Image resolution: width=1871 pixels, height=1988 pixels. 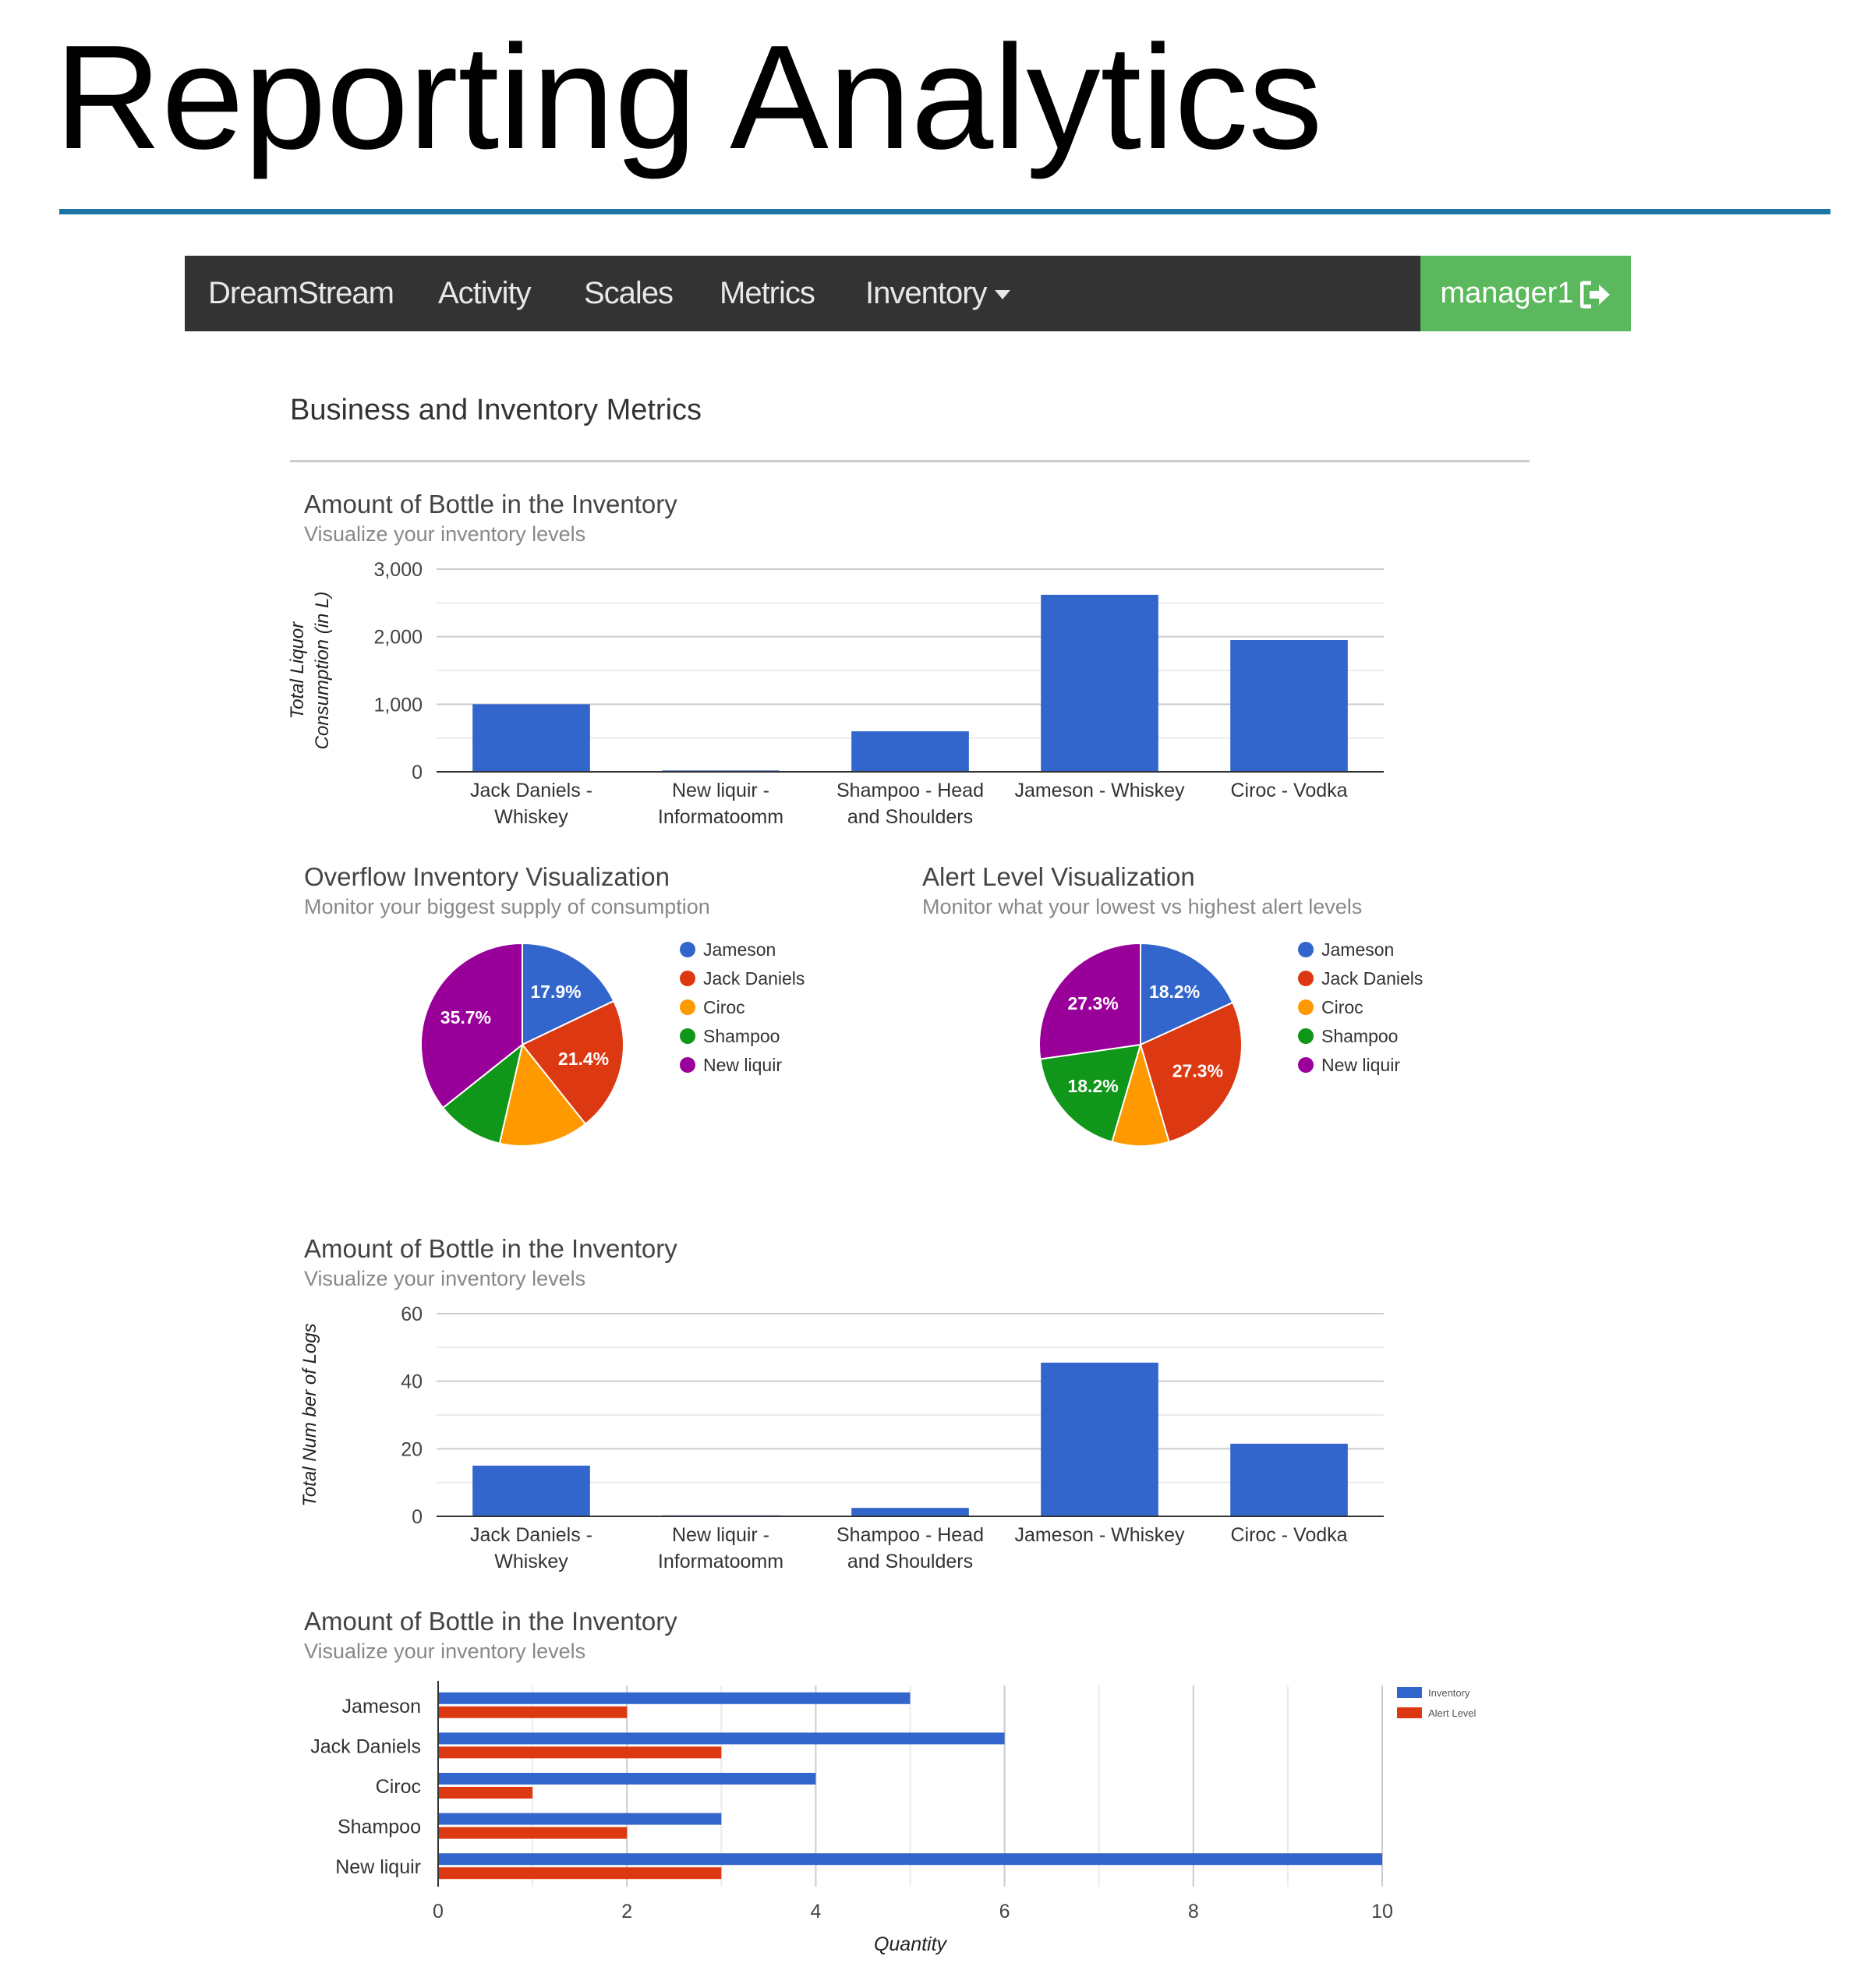 What do you see at coordinates (465, 1018) in the screenshot?
I see `pie1-slice-label: 35.7%` at bounding box center [465, 1018].